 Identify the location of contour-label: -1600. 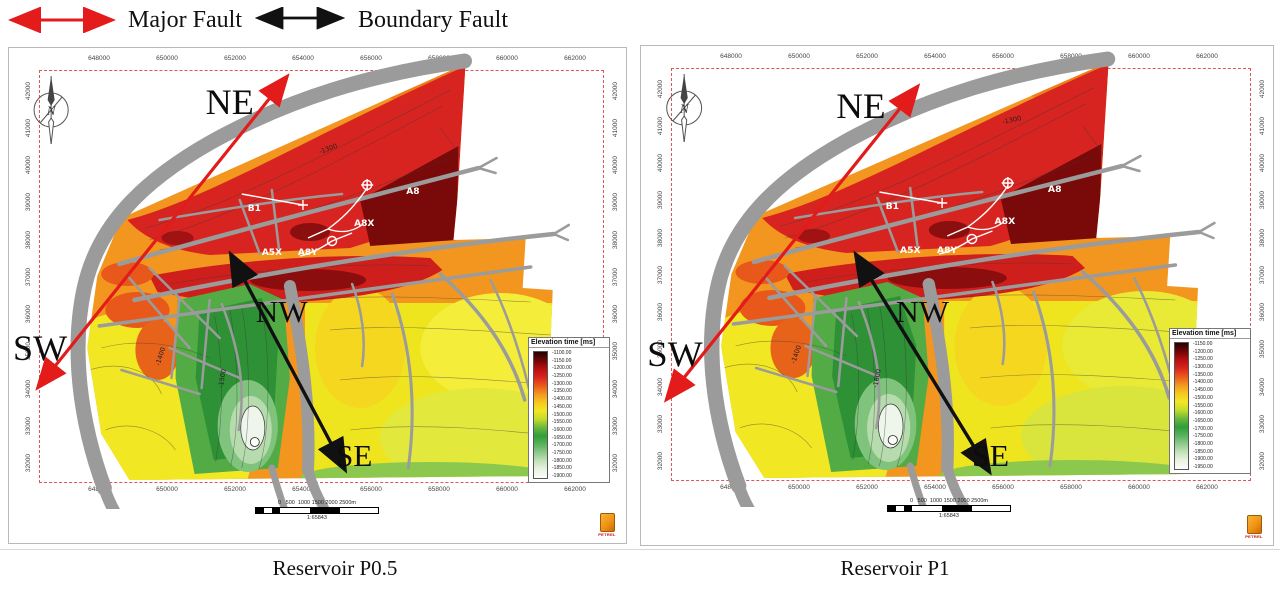
(876, 378).